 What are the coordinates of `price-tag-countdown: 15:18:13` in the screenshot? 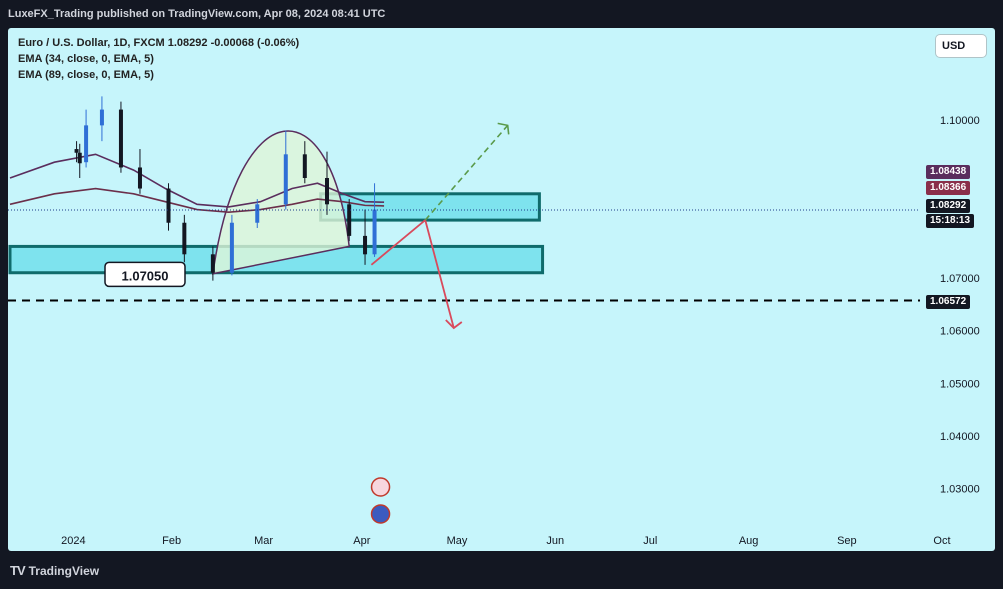 It's located at (950, 221).